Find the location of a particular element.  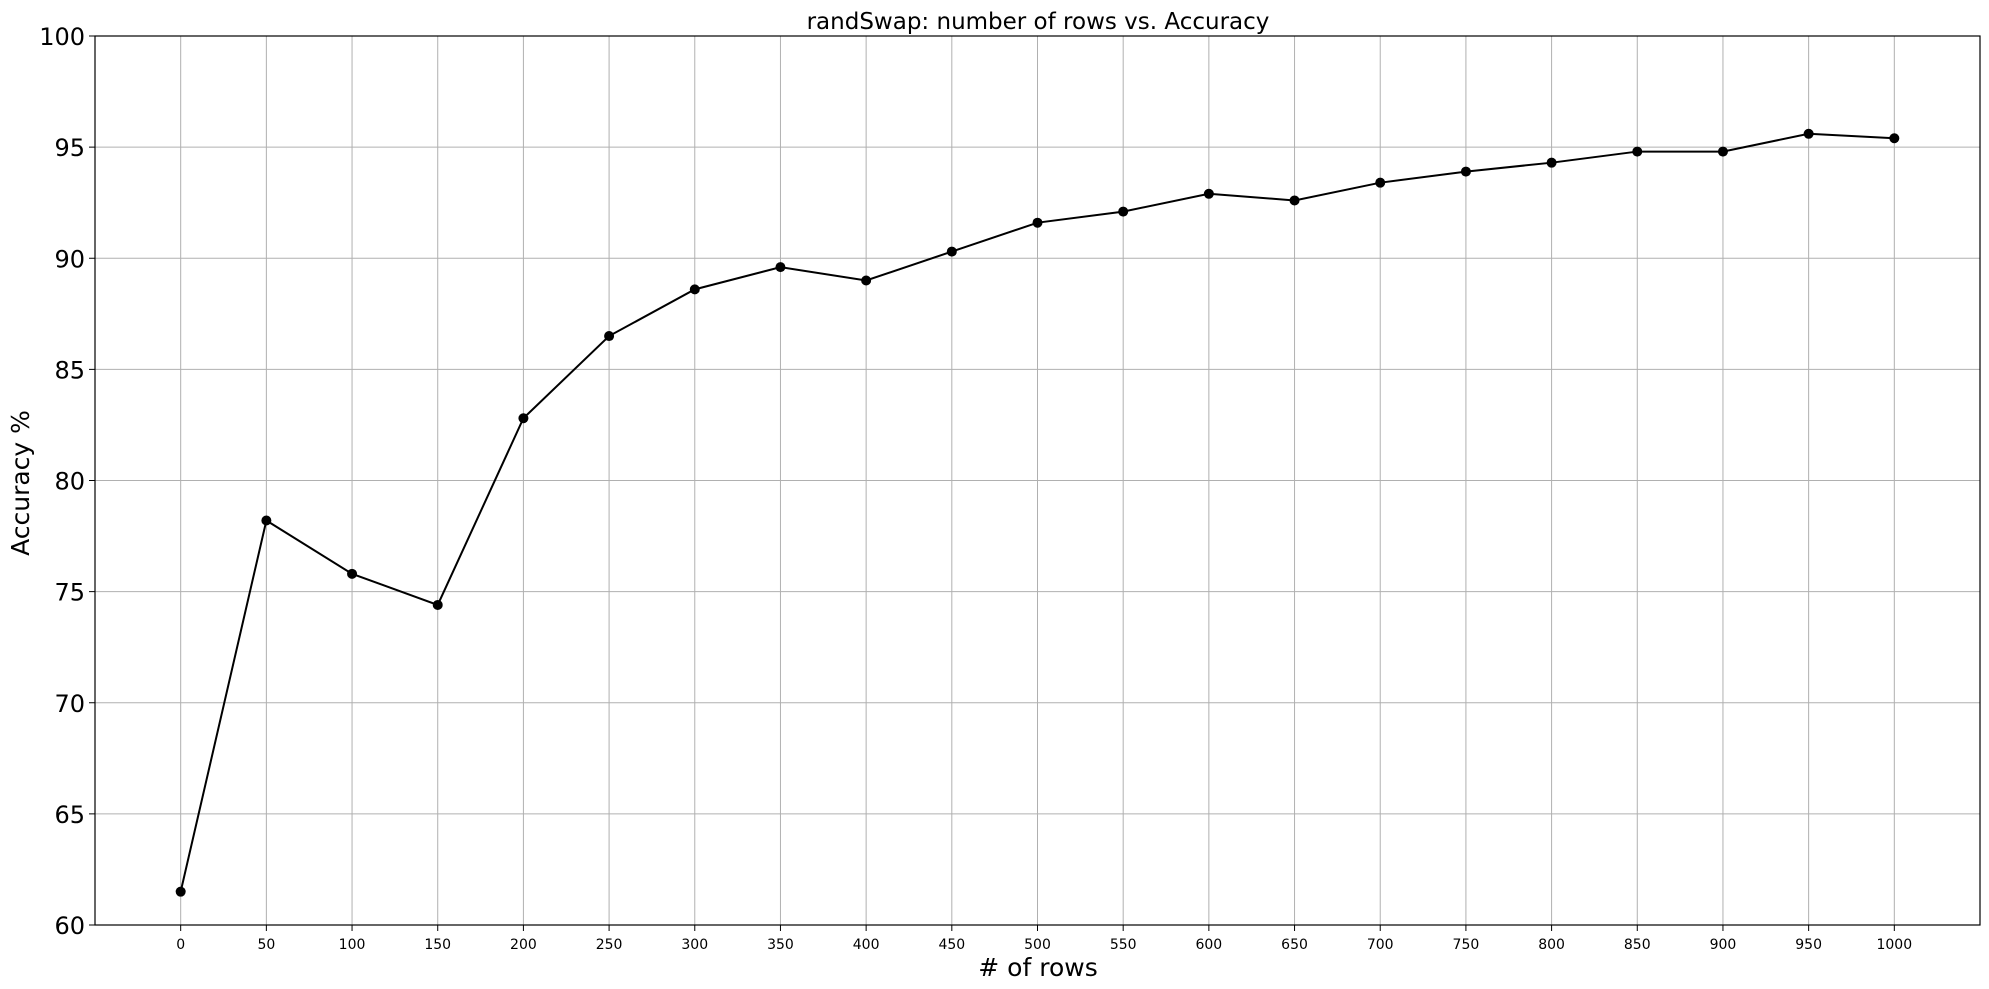

x-tick-label: 500 is located at coordinates (1037, 945).